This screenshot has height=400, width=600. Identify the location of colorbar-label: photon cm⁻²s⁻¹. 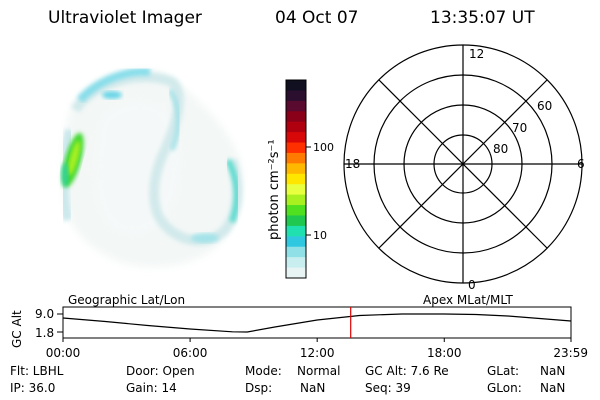
(274, 189).